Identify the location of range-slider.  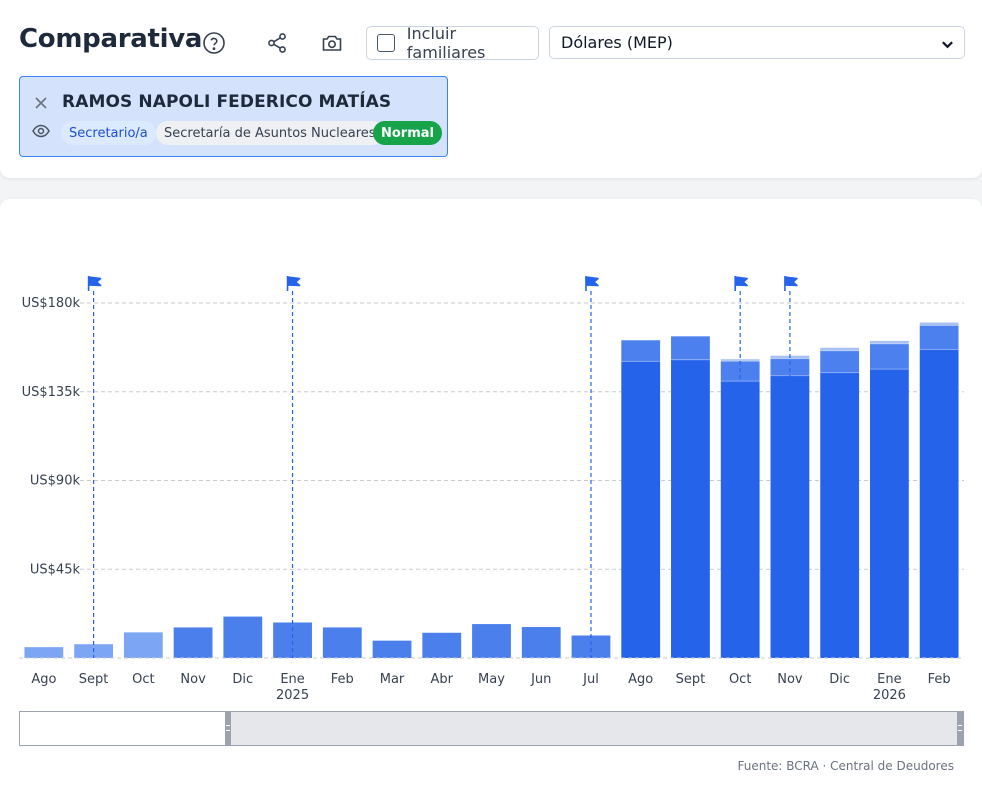
(491, 728).